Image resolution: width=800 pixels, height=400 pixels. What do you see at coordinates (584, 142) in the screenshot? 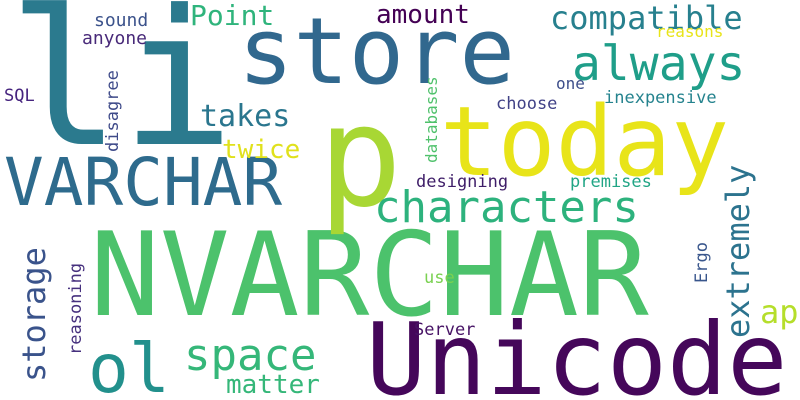
I see `word-today: today` at bounding box center [584, 142].